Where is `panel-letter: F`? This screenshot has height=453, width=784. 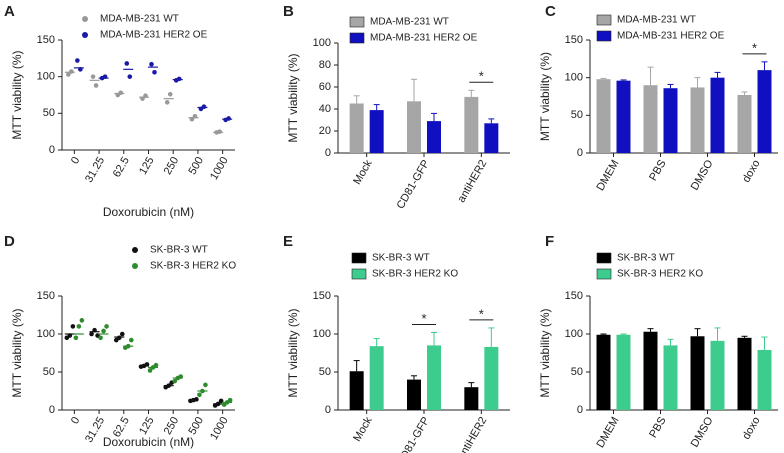
panel-letter: F is located at coordinates (549, 241).